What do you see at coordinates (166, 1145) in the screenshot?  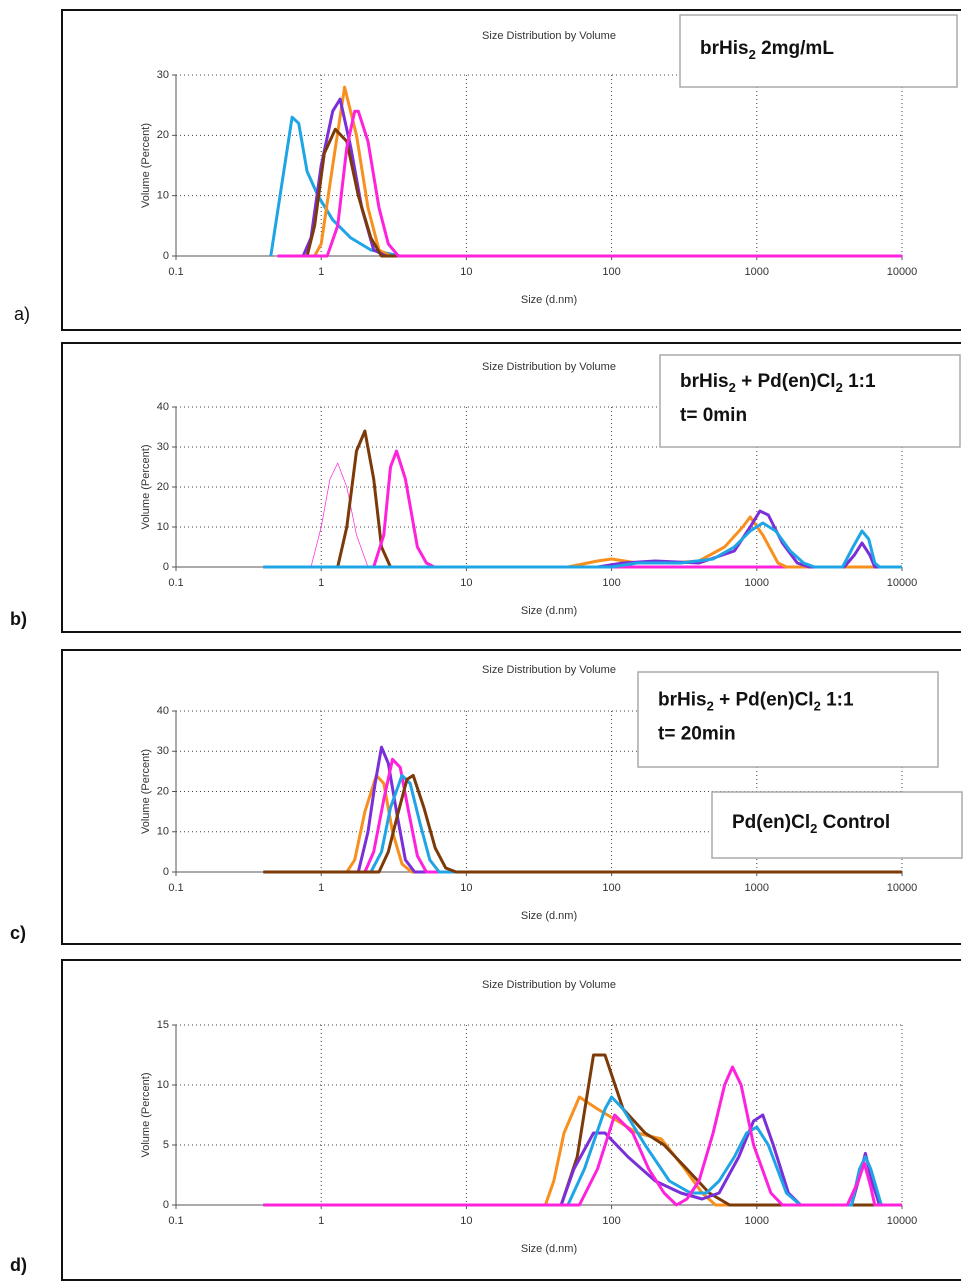 I see `y-tick-label: 5` at bounding box center [166, 1145].